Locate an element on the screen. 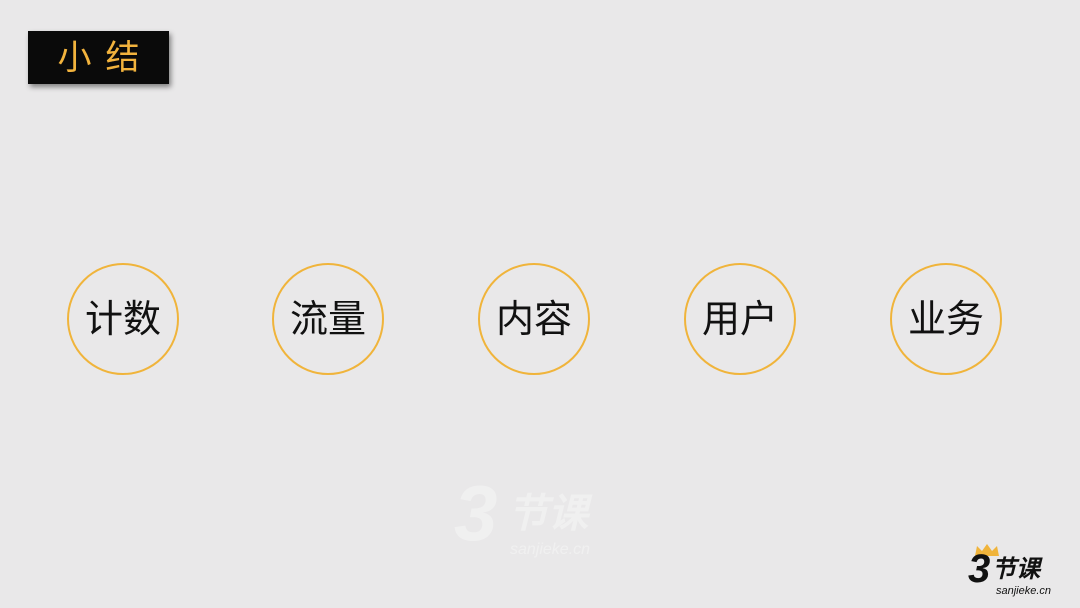 The width and height of the screenshot is (1080, 608). watermark-text: 节课 is located at coordinates (548, 514).